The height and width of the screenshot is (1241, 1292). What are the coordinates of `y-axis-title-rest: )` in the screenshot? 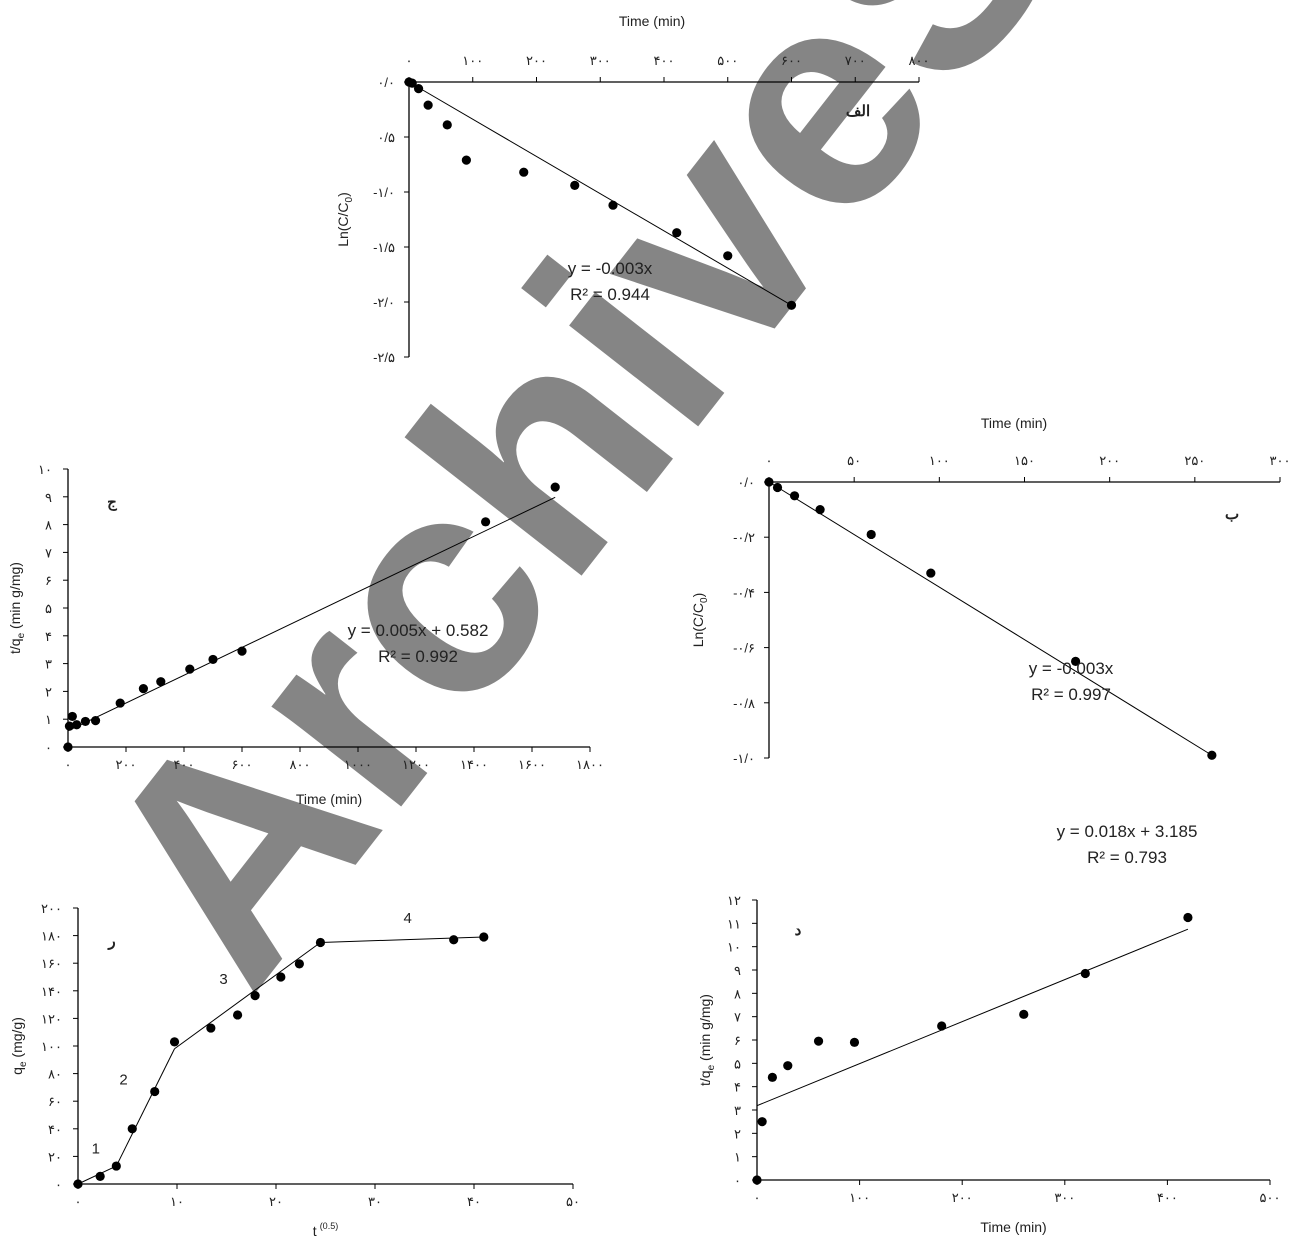 It's located at (343, 194).